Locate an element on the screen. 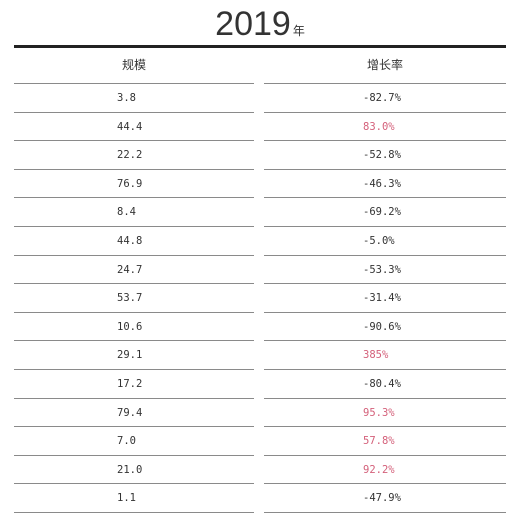  growth-cell: -31.4% is located at coordinates (385, 298).